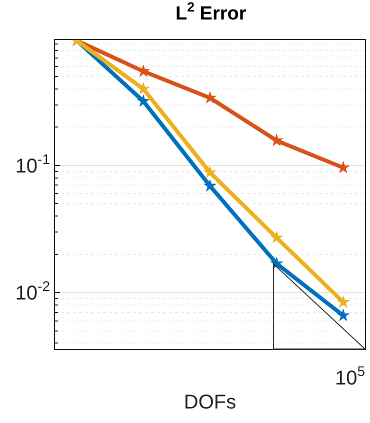  What do you see at coordinates (211, 12) in the screenshot?
I see `chart-title: L$^{2}$ Error` at bounding box center [211, 12].